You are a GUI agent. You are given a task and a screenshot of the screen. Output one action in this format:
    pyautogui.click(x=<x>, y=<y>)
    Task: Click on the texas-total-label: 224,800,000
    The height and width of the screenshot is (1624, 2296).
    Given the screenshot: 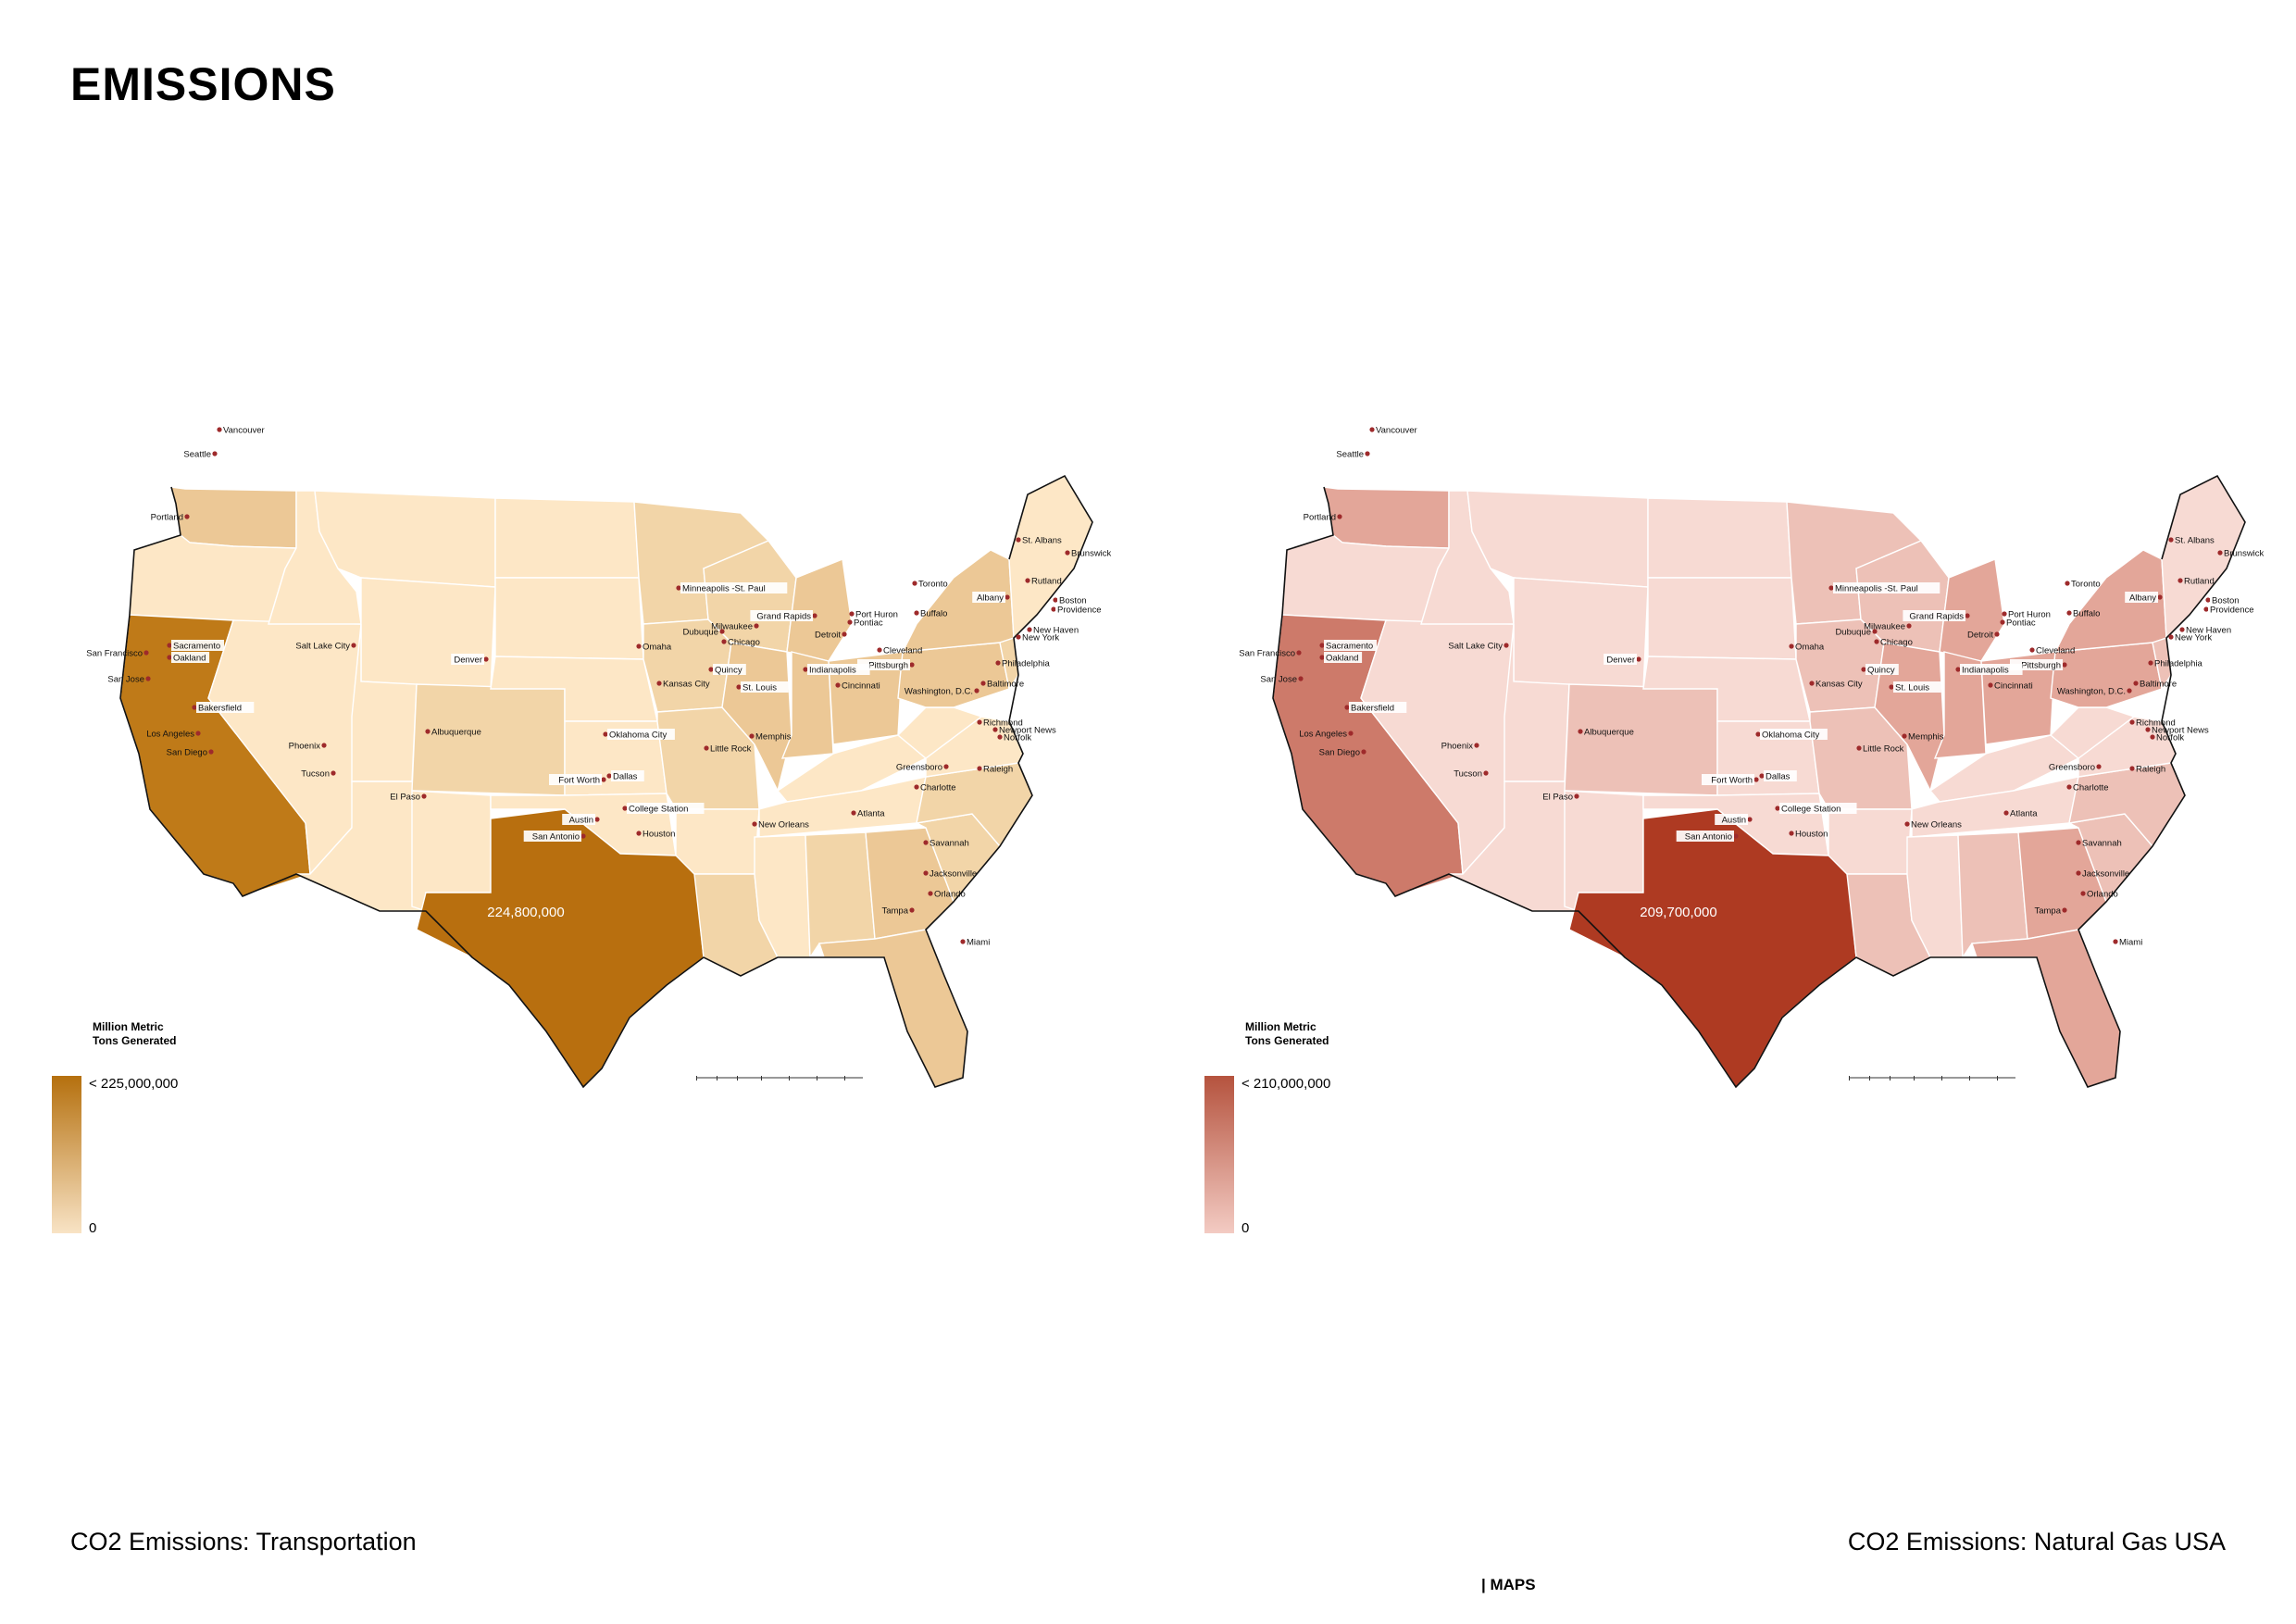 What is the action you would take?
    pyautogui.click(x=525, y=912)
    